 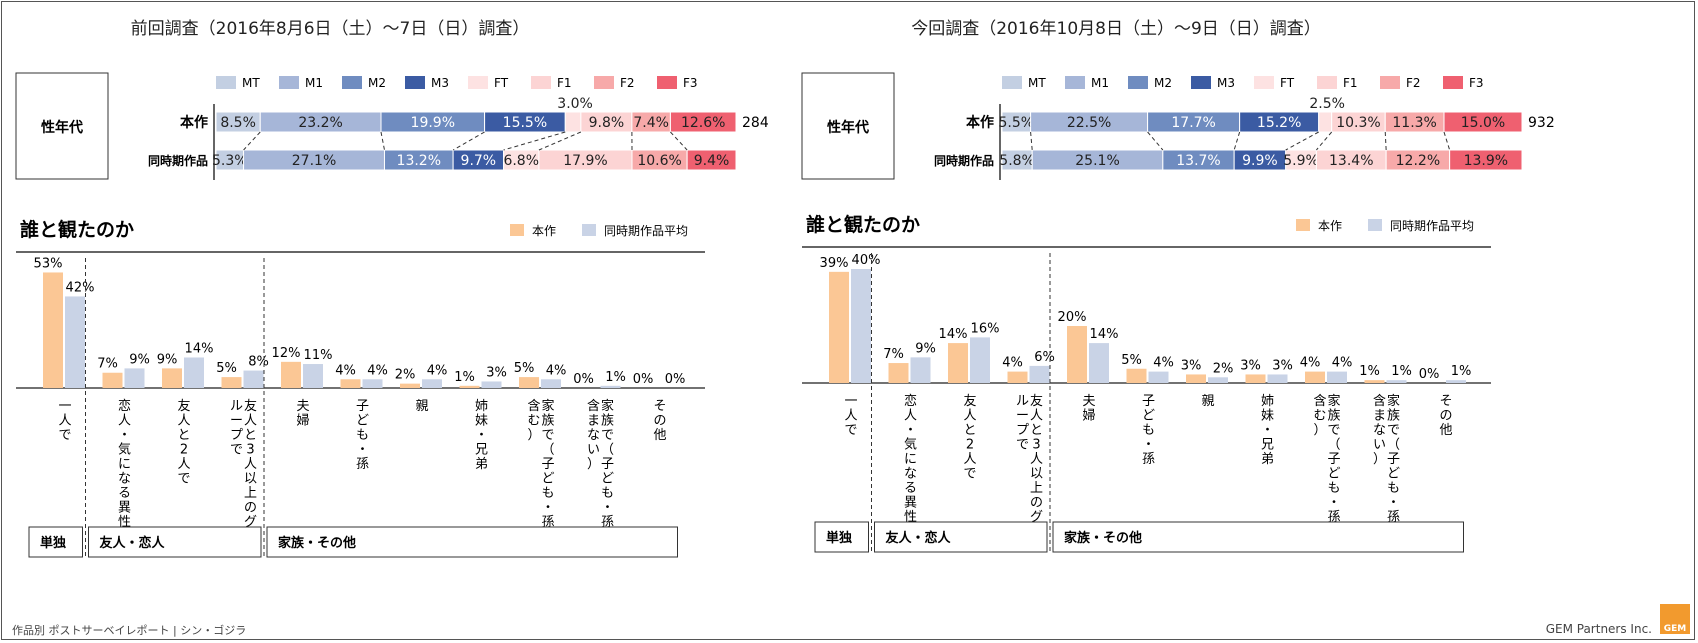 I want to click on prev-age-bar-label-0-F2: 7.4%, so click(x=651, y=123).